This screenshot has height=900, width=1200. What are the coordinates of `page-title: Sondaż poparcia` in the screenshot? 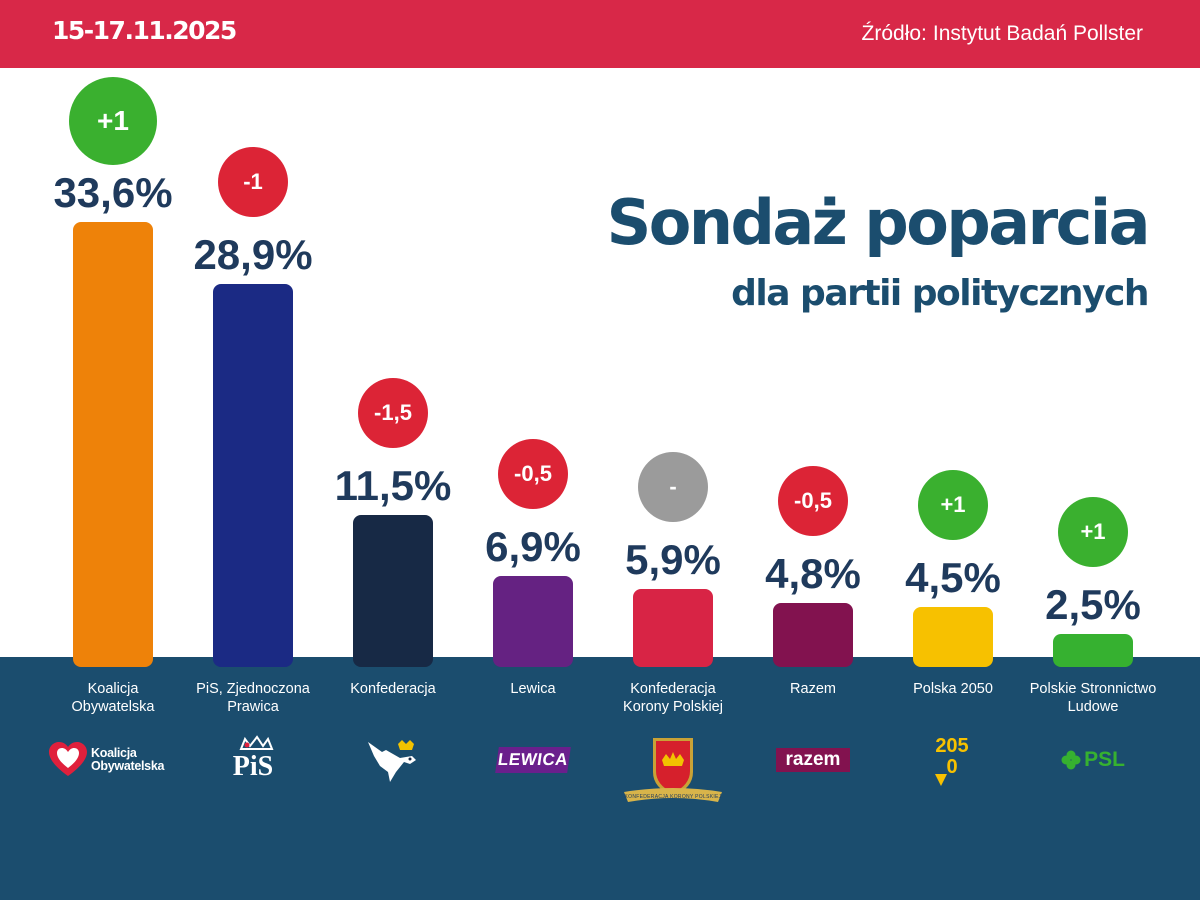 It's located at (878, 222).